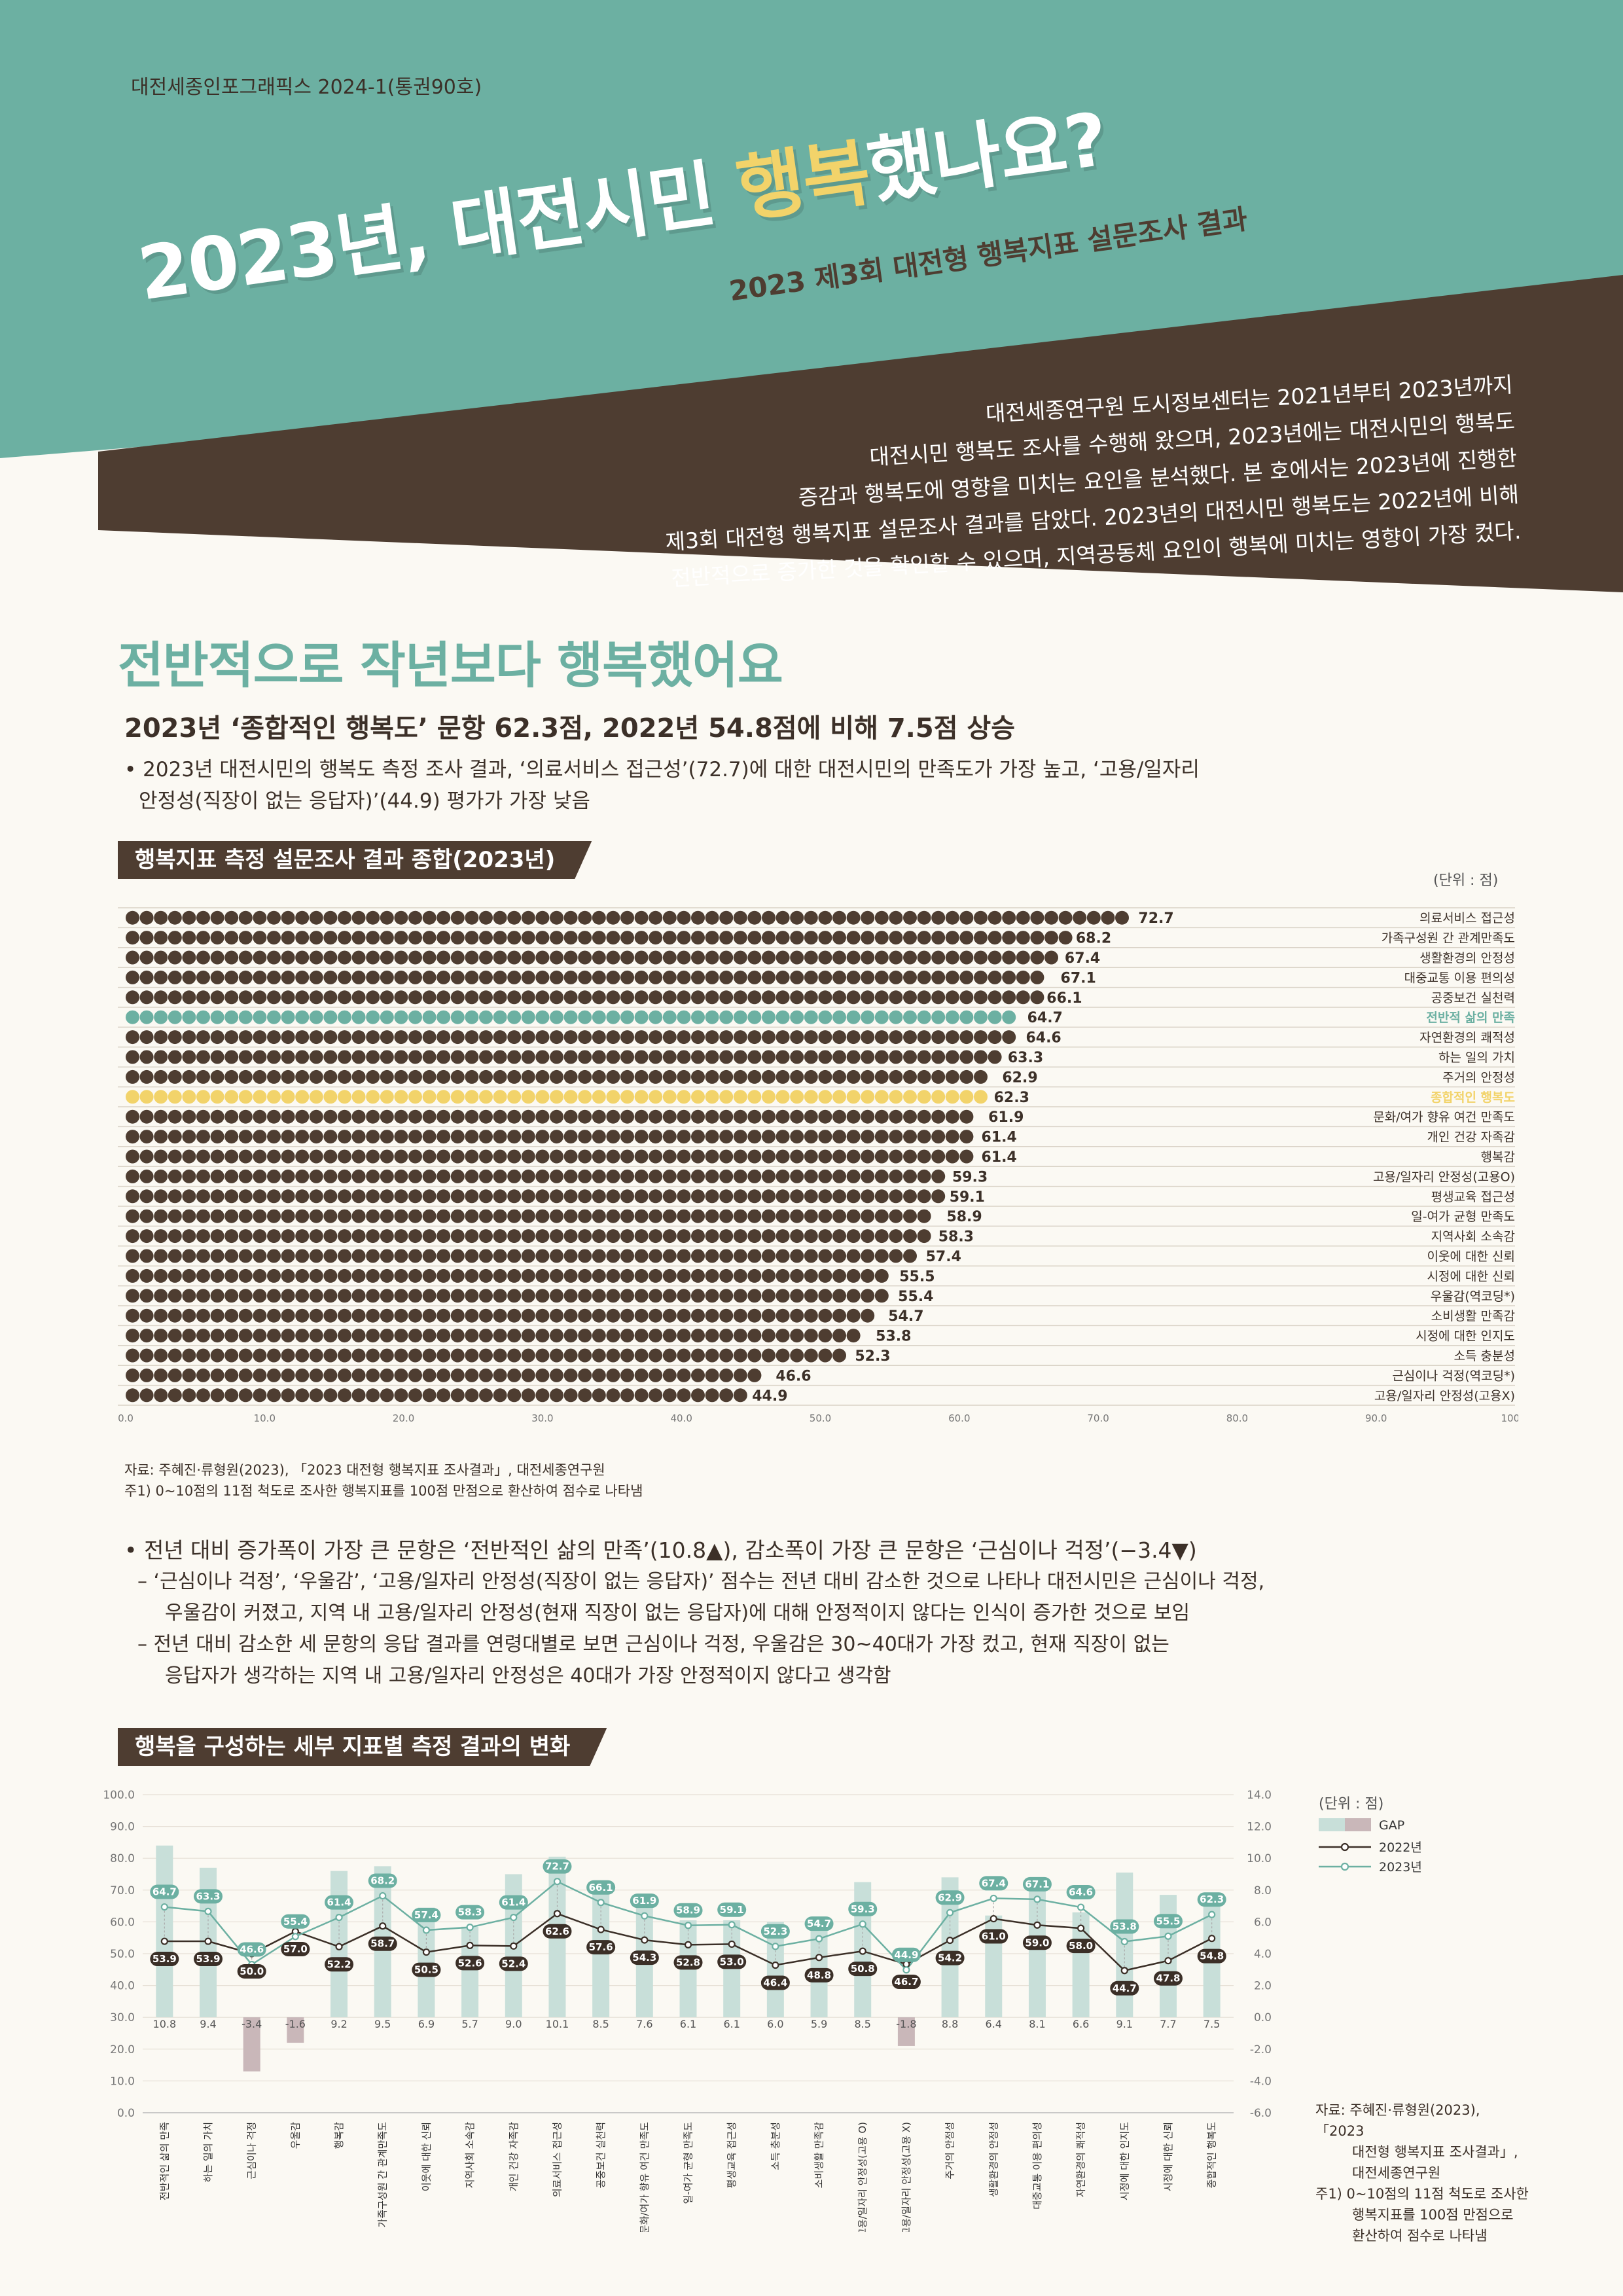  I want to click on y-tick-label: 60.0, so click(122, 1922).